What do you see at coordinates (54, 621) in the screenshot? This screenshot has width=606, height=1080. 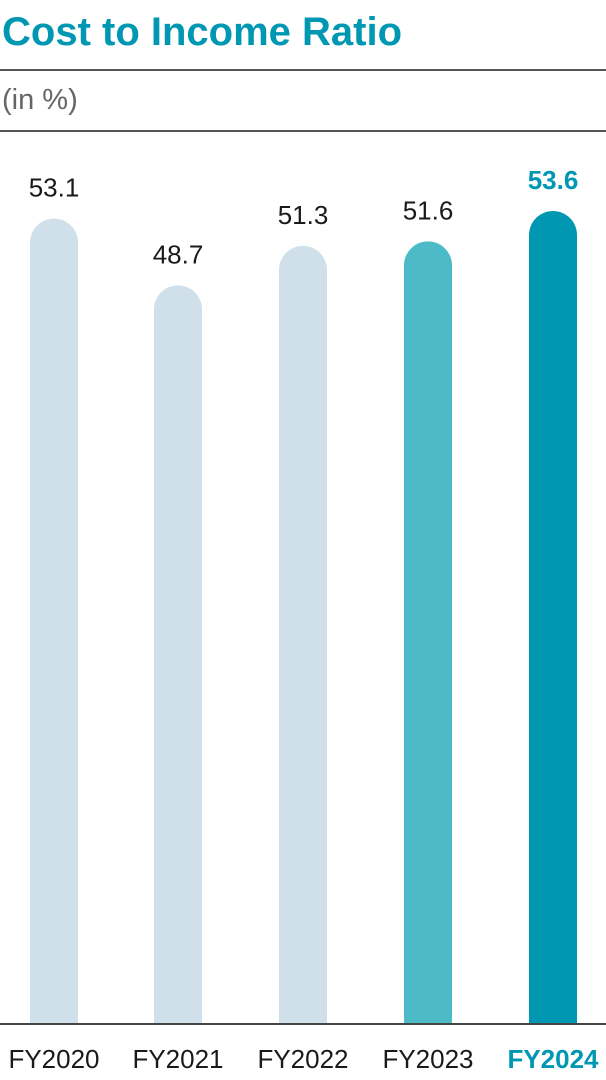 I see `bar-fy2020` at bounding box center [54, 621].